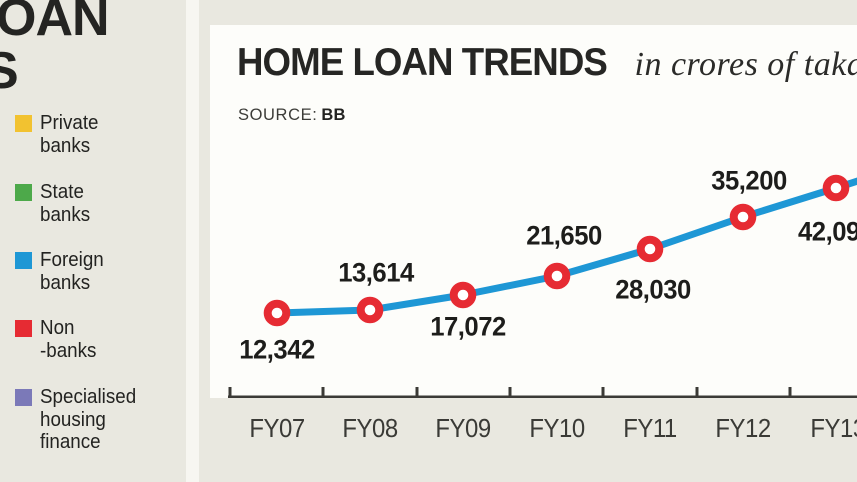 The image size is (857, 482). I want to click on legend-item-state-banks: State banks, so click(105, 203).